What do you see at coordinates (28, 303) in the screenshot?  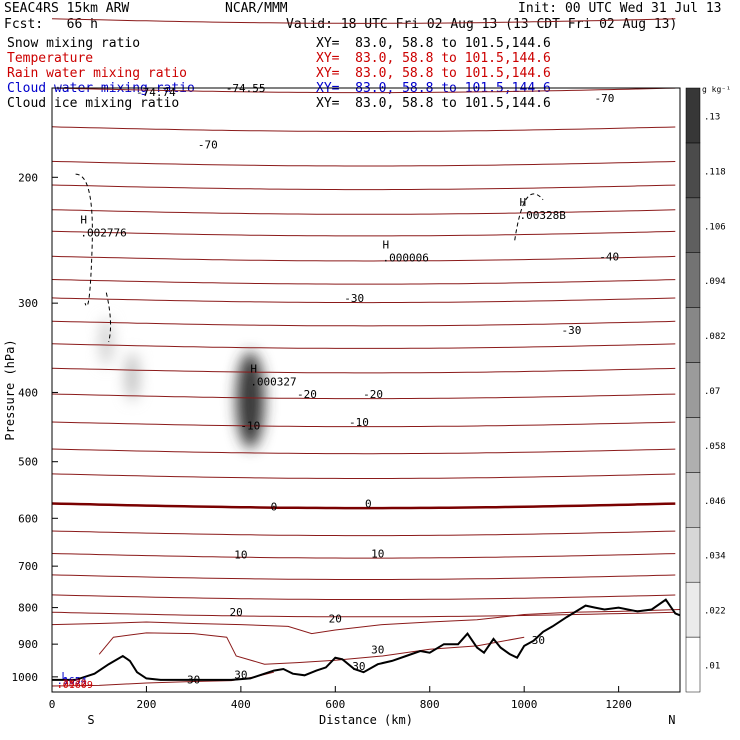 I see `y-tick-label: 300` at bounding box center [28, 303].